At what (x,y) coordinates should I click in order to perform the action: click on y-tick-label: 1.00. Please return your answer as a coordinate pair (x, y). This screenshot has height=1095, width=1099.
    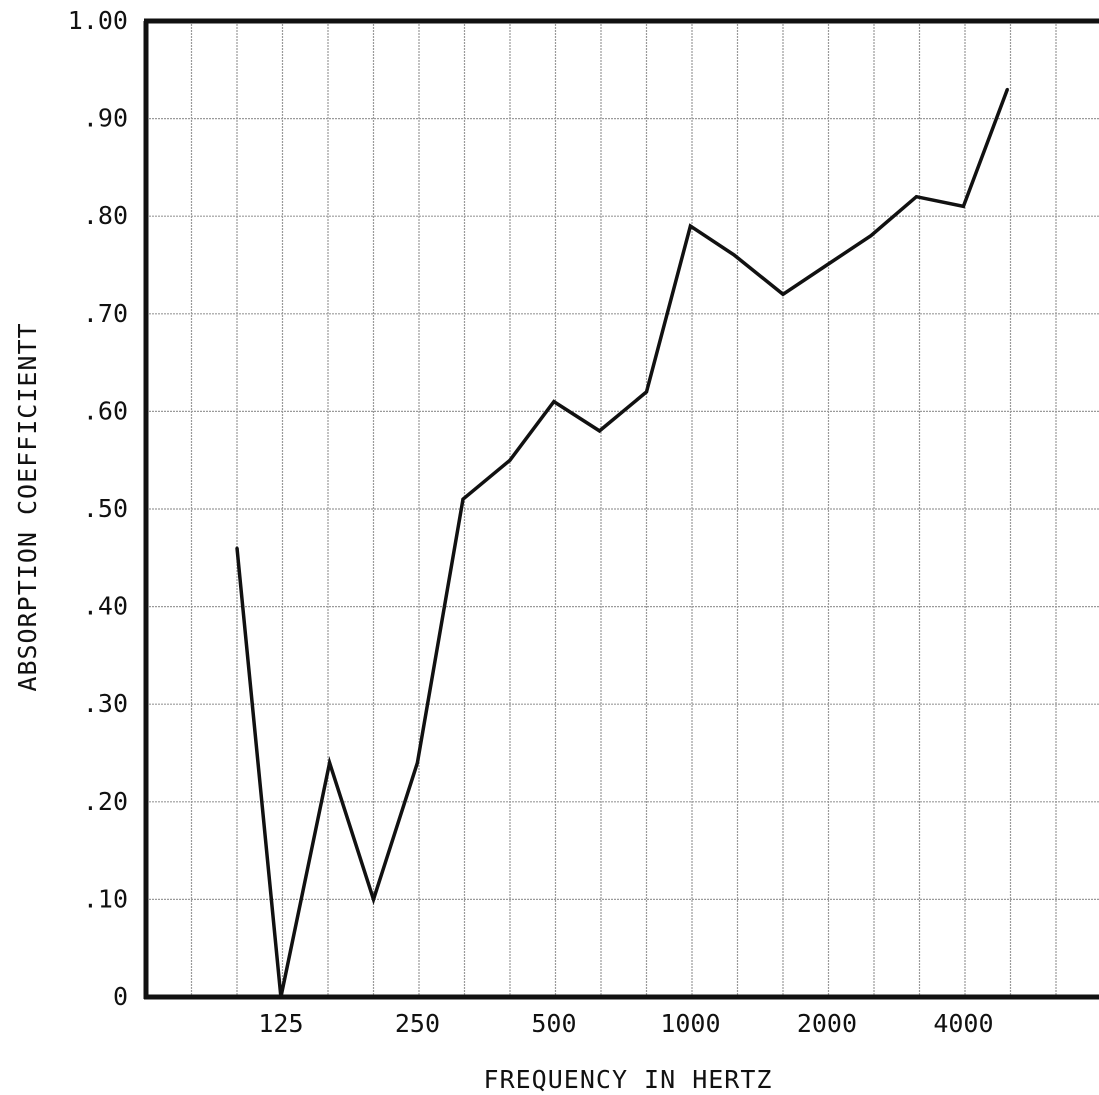
    Looking at the image, I should click on (98, 20).